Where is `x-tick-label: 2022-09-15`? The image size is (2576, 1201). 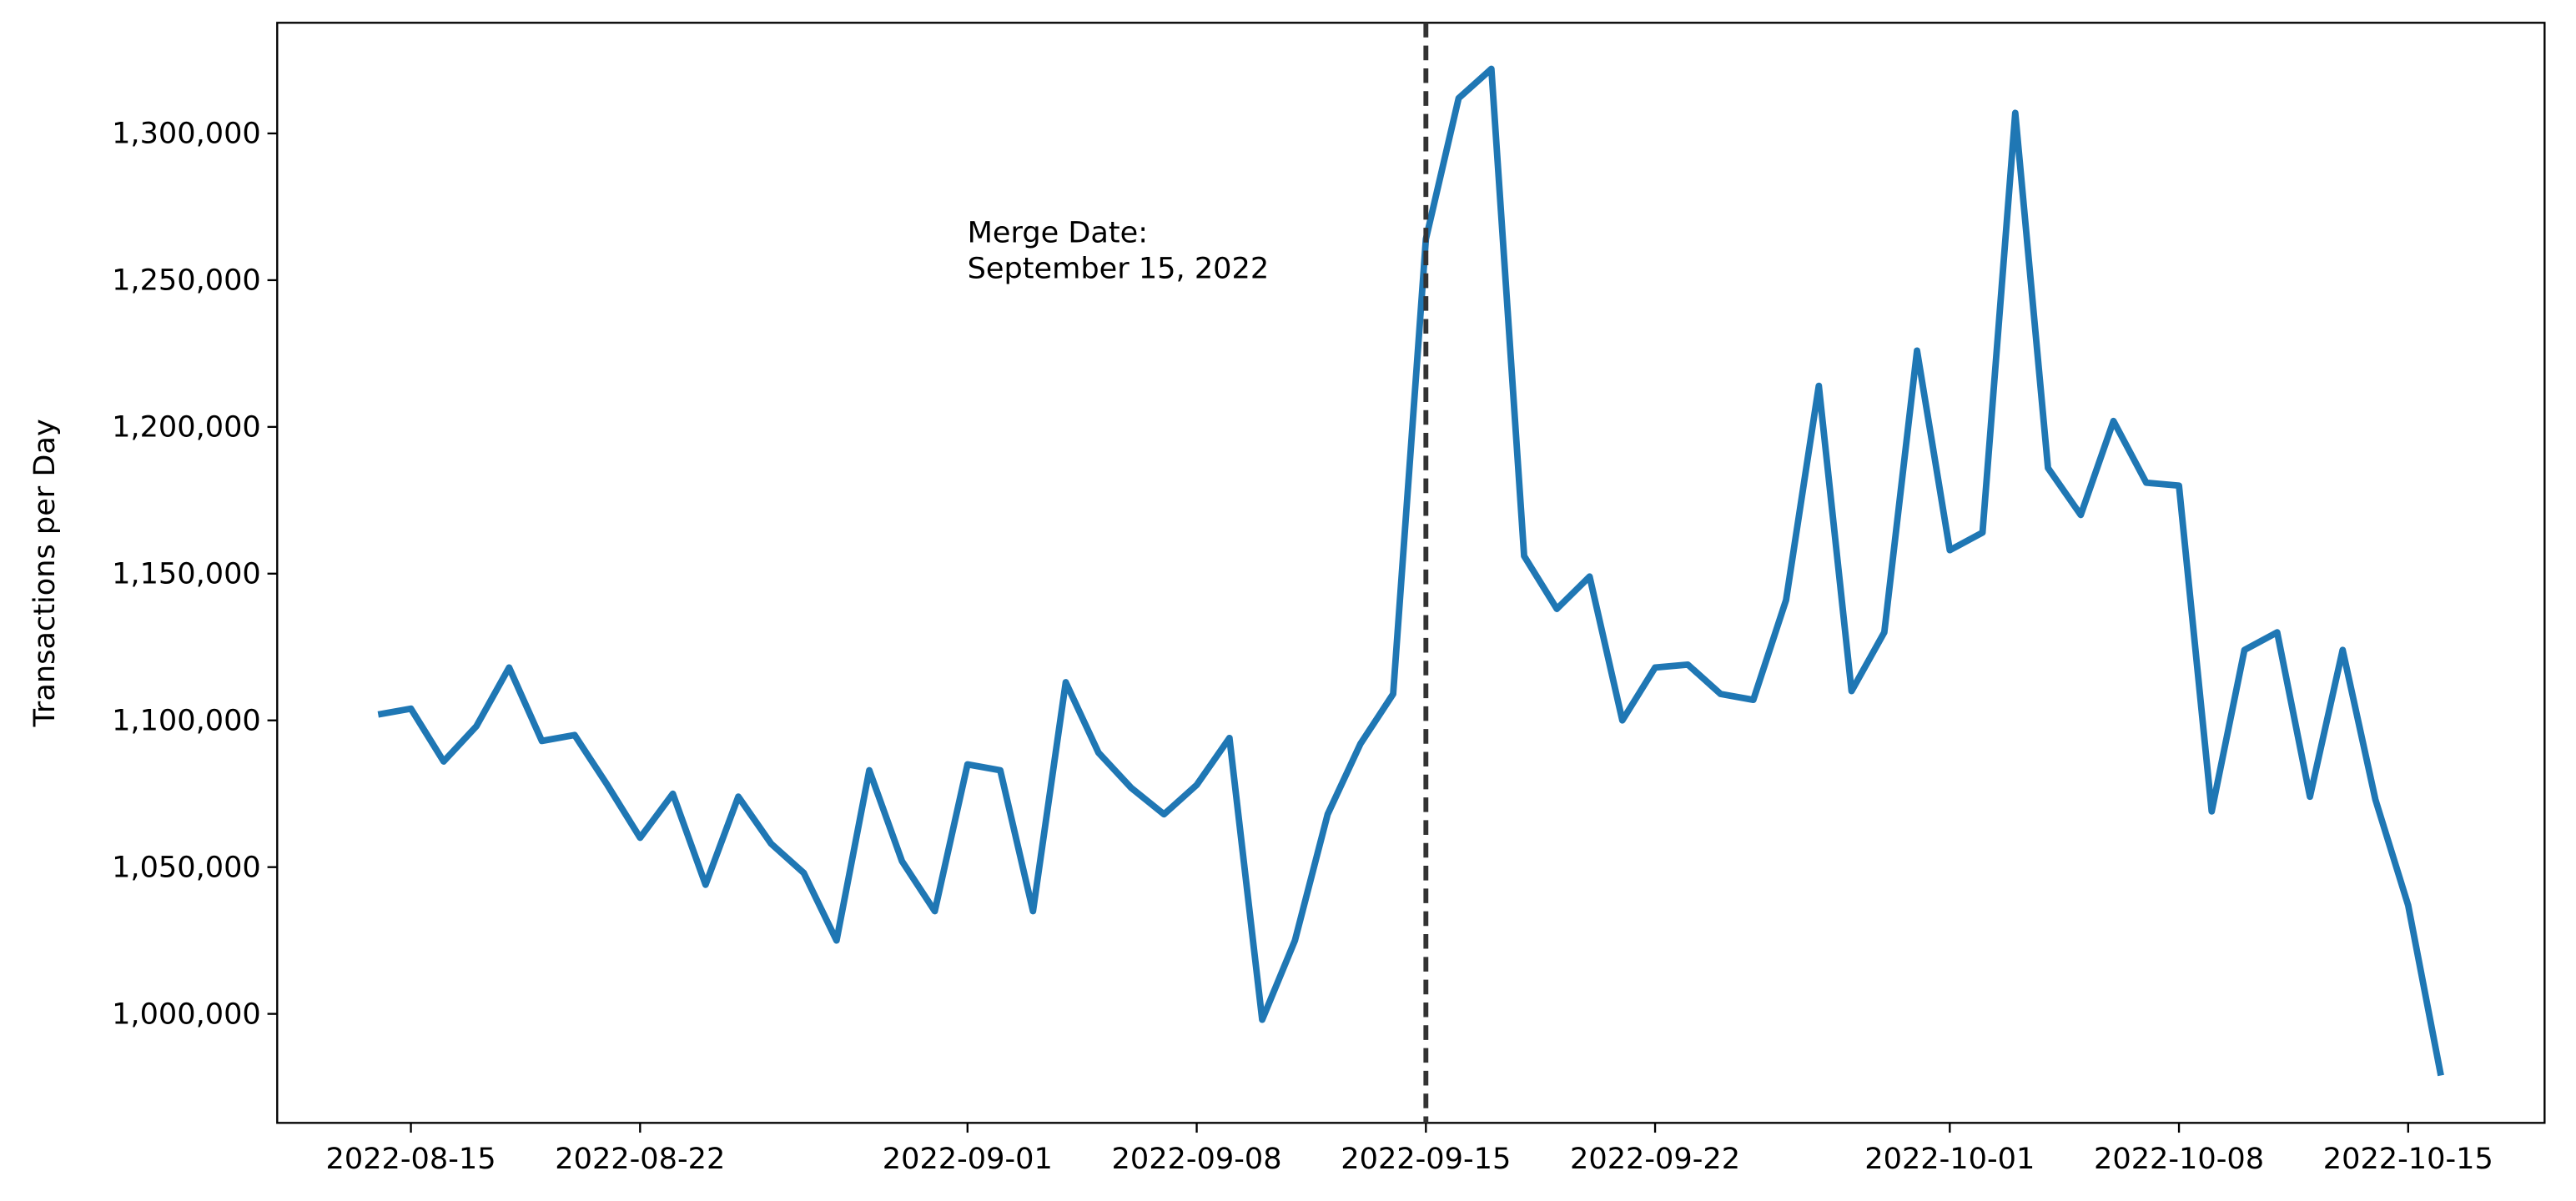 x-tick-label: 2022-09-15 is located at coordinates (1426, 1159).